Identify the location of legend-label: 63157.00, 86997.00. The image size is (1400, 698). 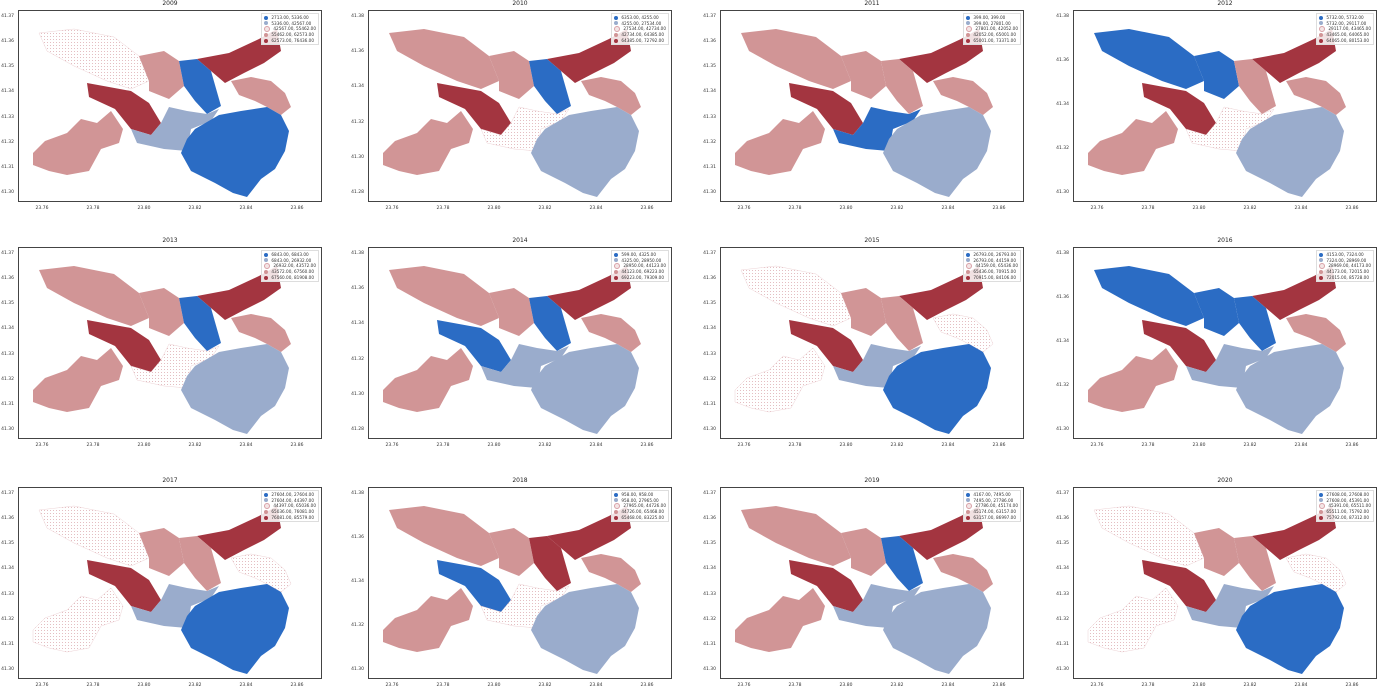
(994, 517).